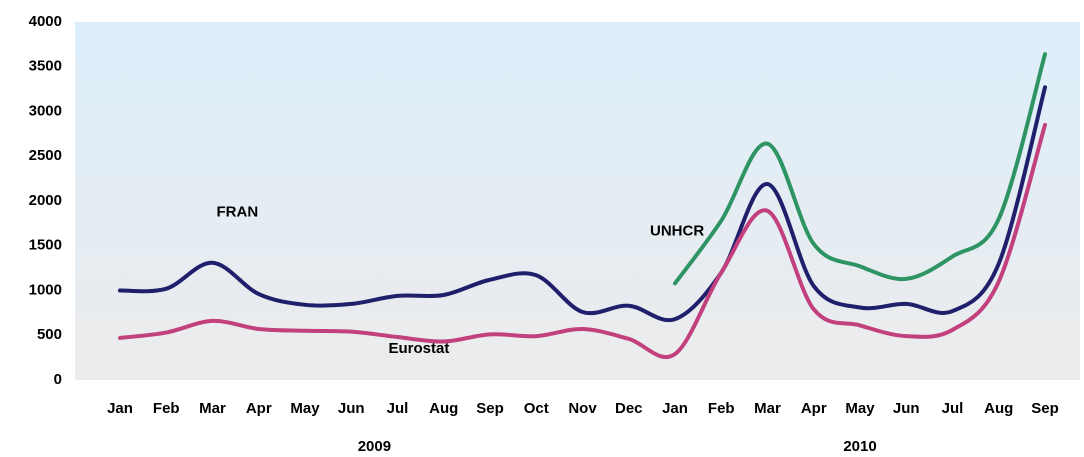 The width and height of the screenshot is (1084, 457). Describe the element at coordinates (536, 408) in the screenshot. I see `x-tick-label: Oct` at that location.